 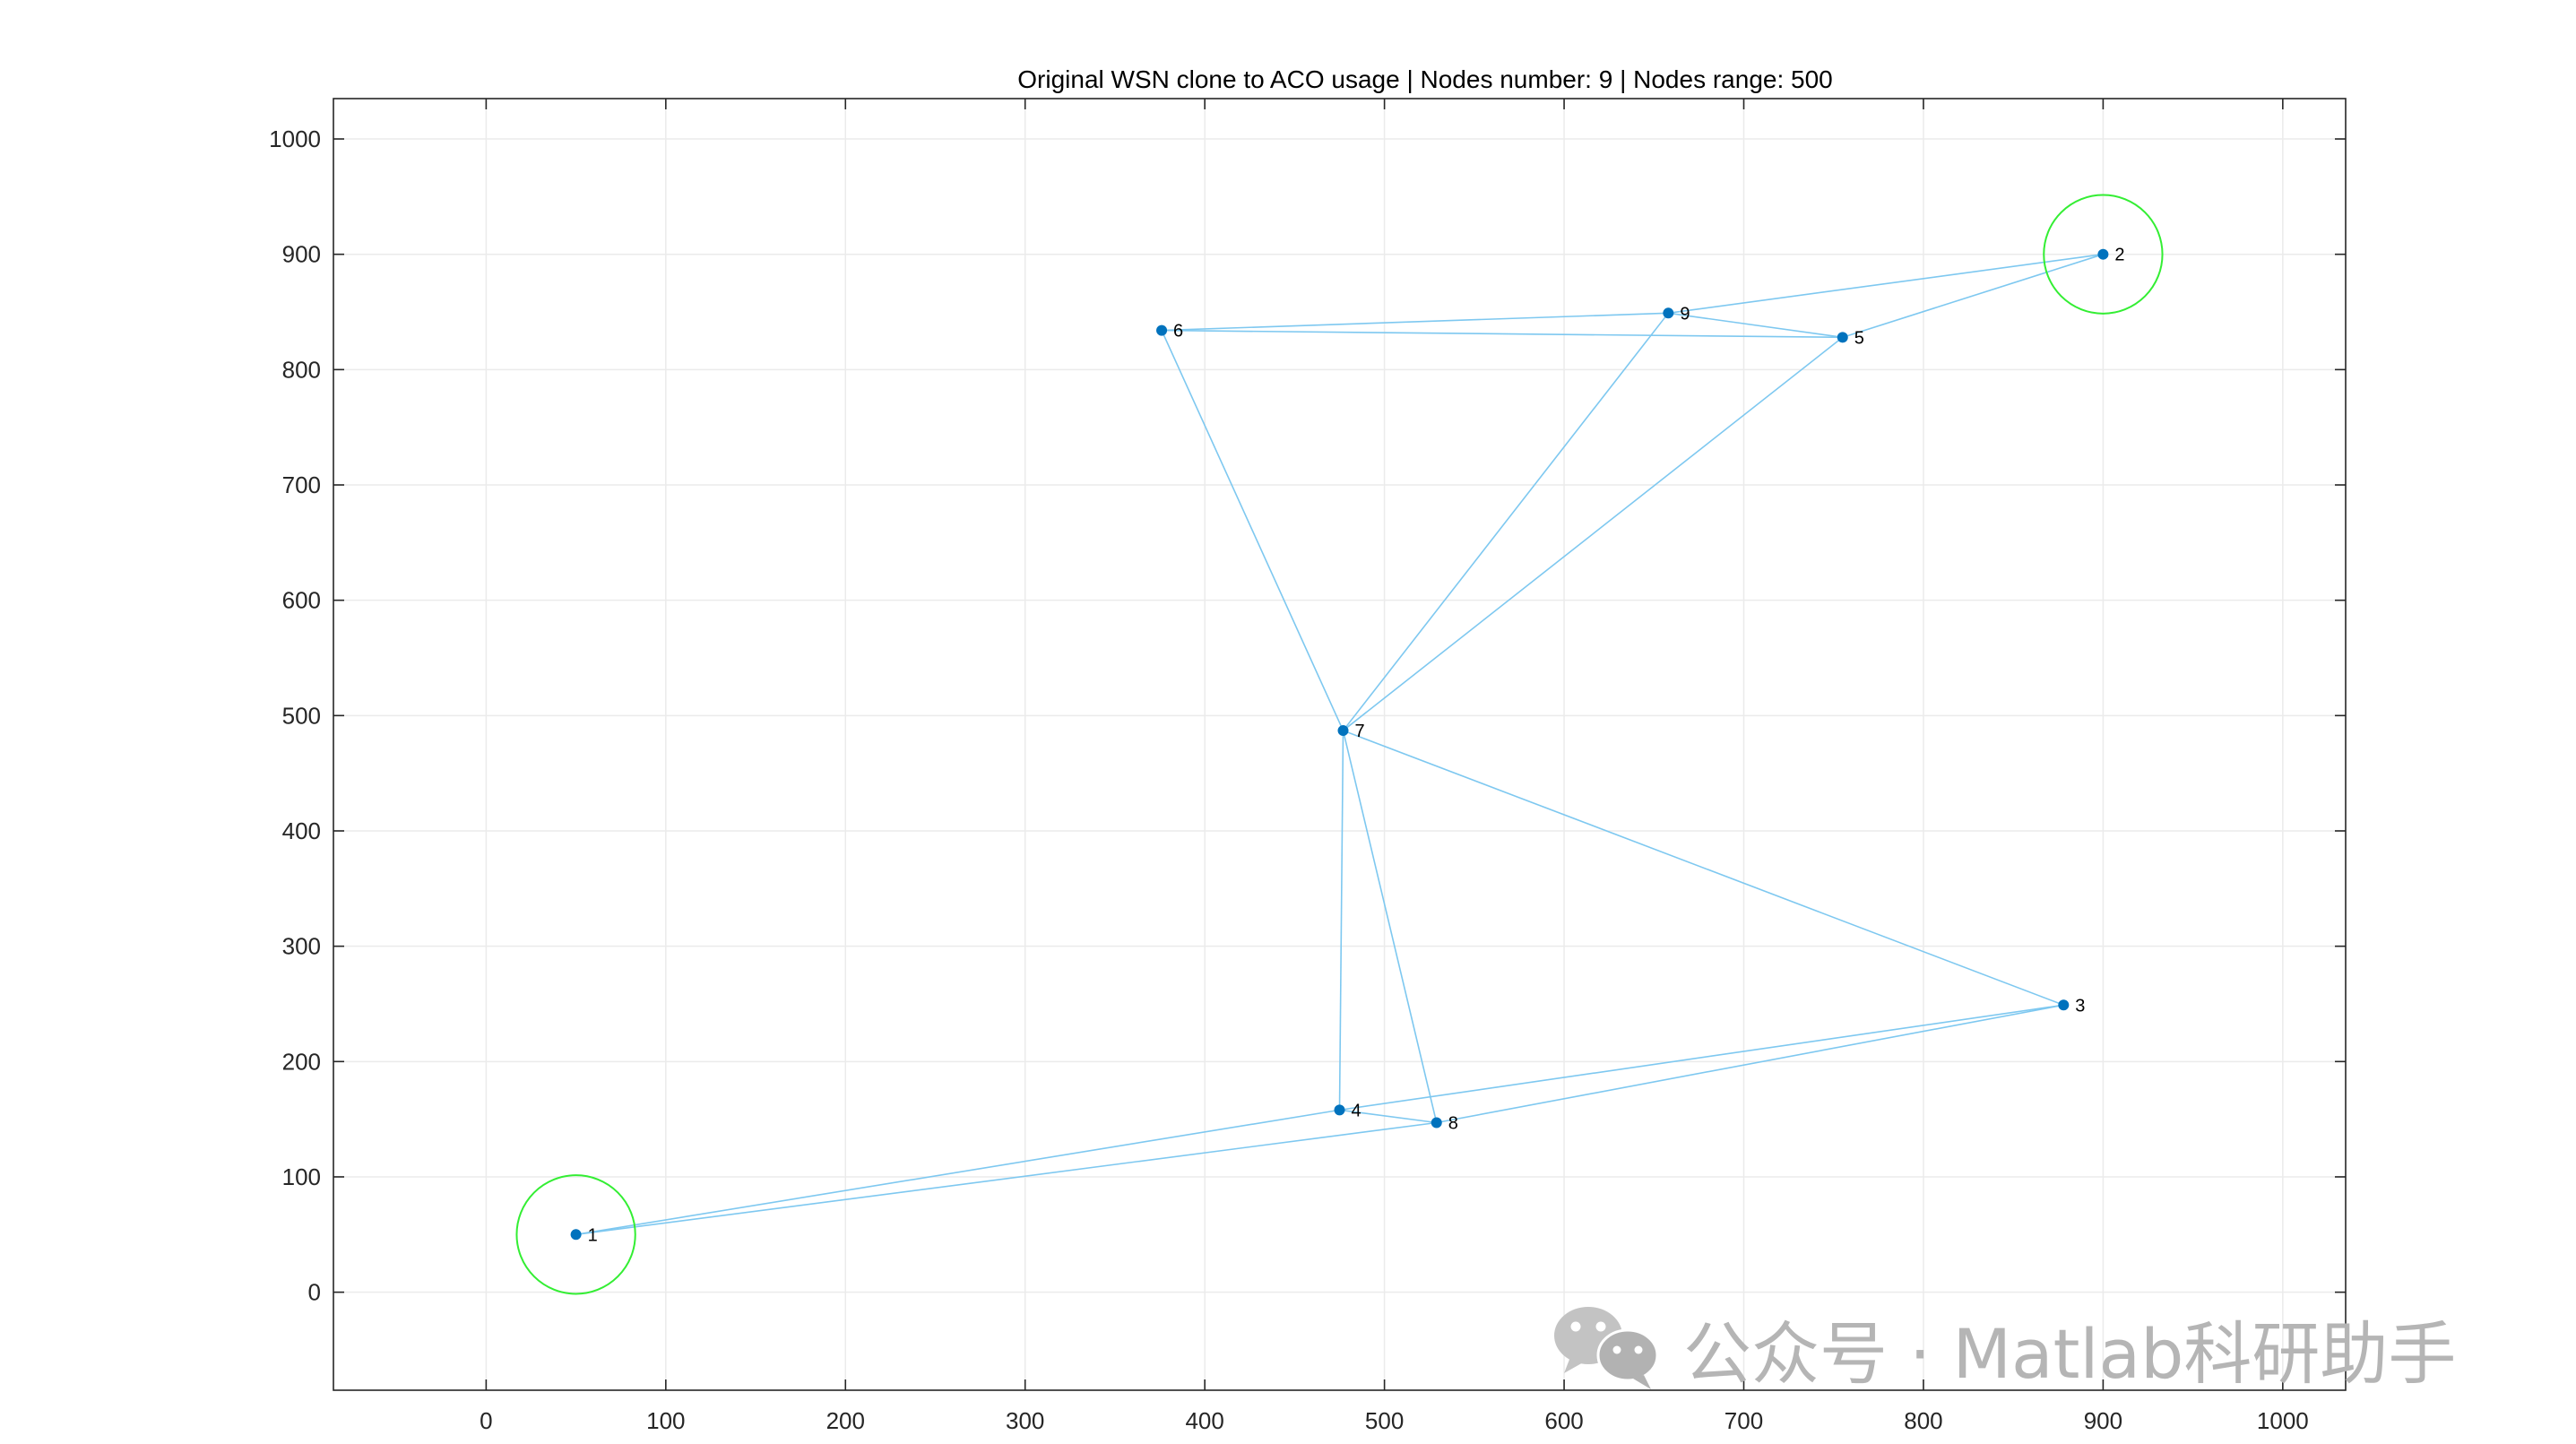 I want to click on node-label-5: 5, so click(x=1859, y=338).